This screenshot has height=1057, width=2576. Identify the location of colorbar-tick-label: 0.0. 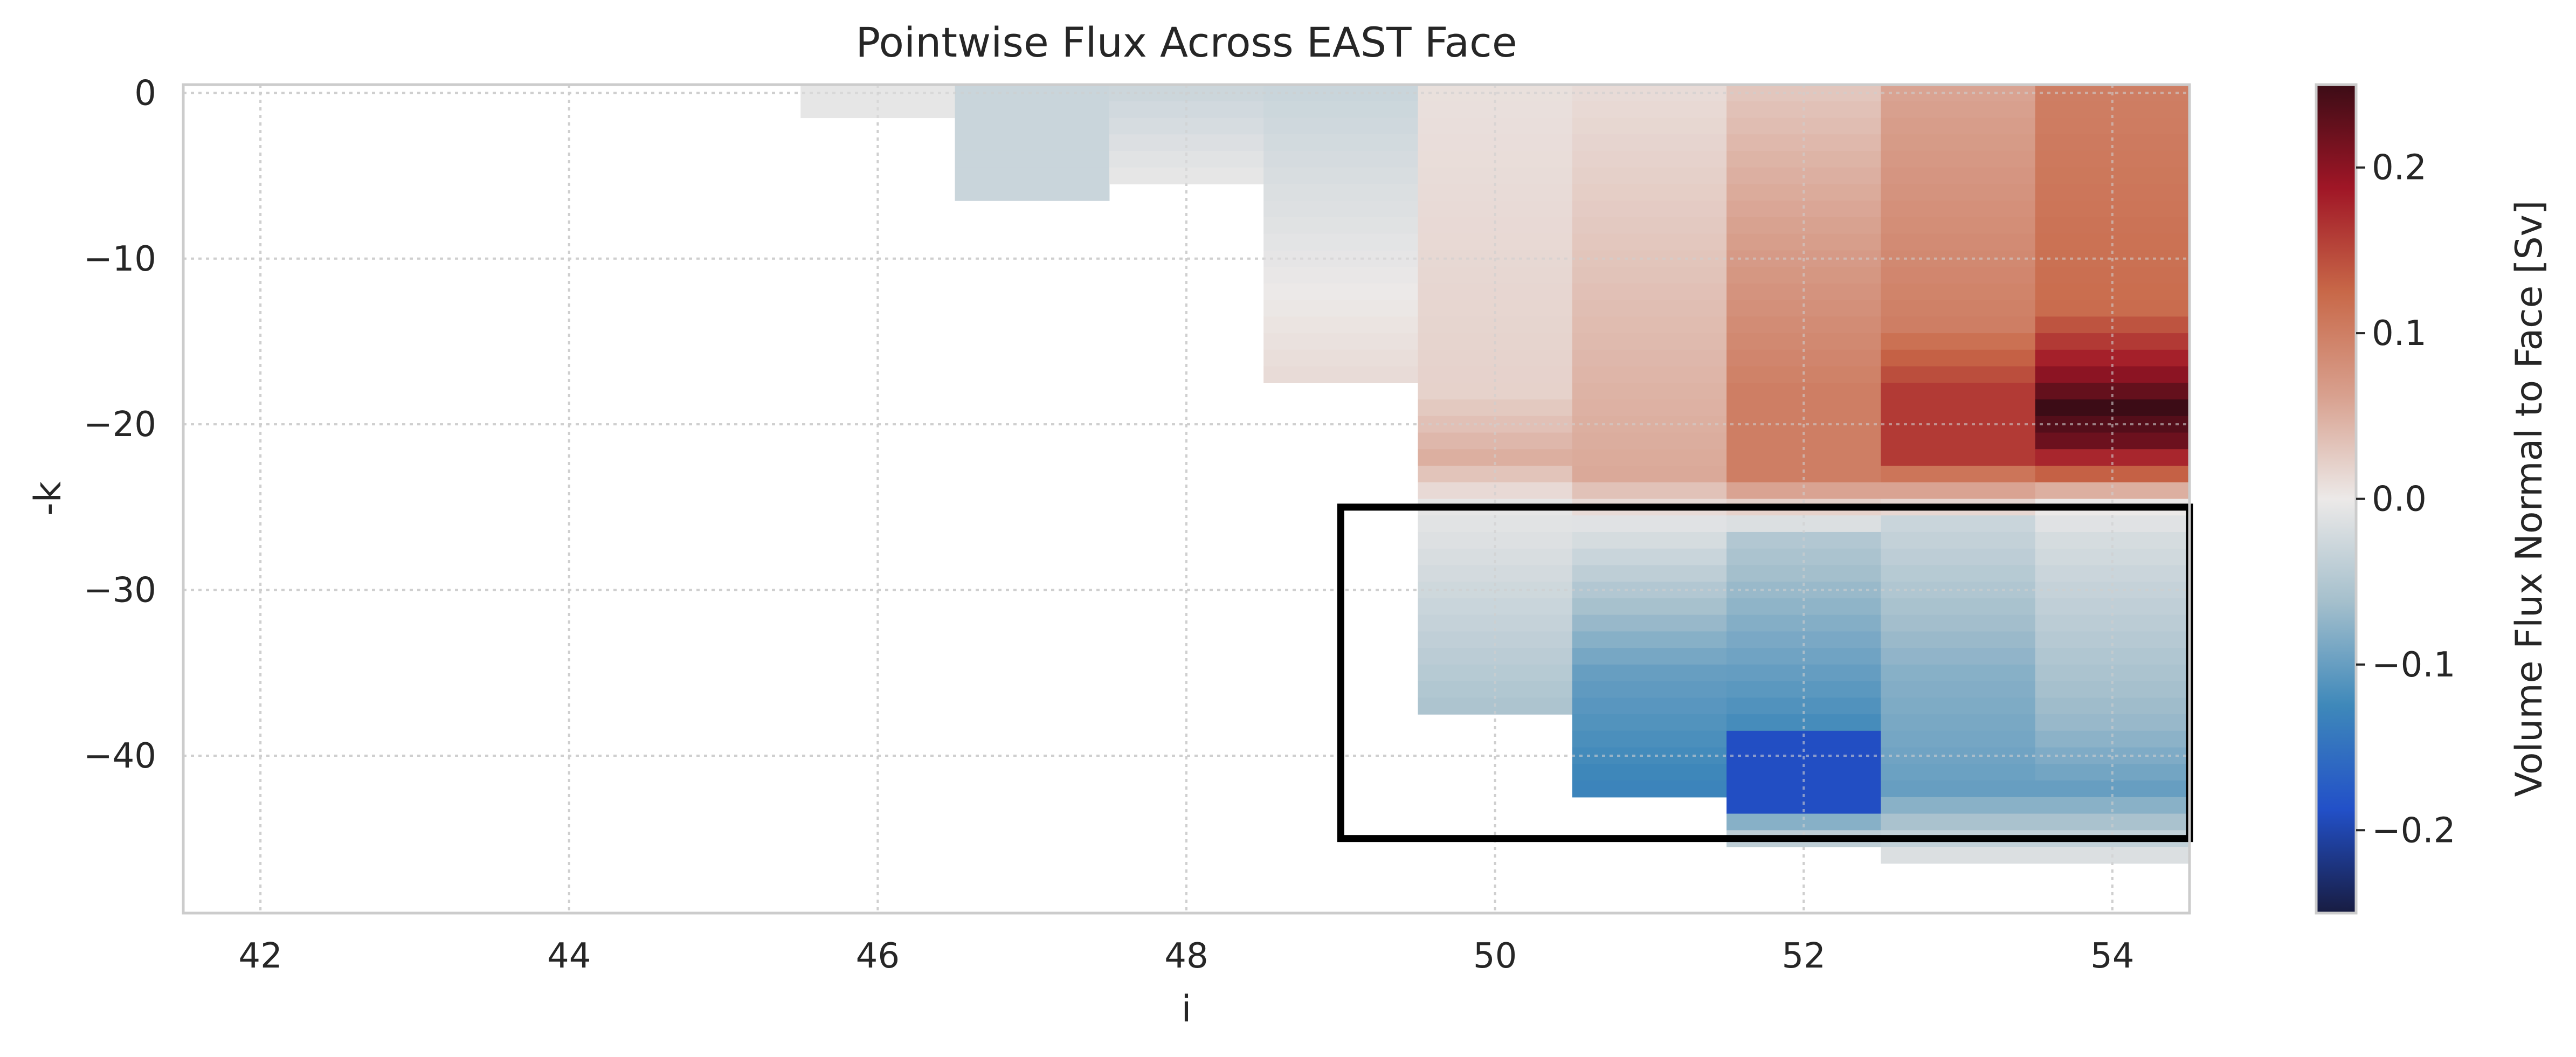
(2399, 500).